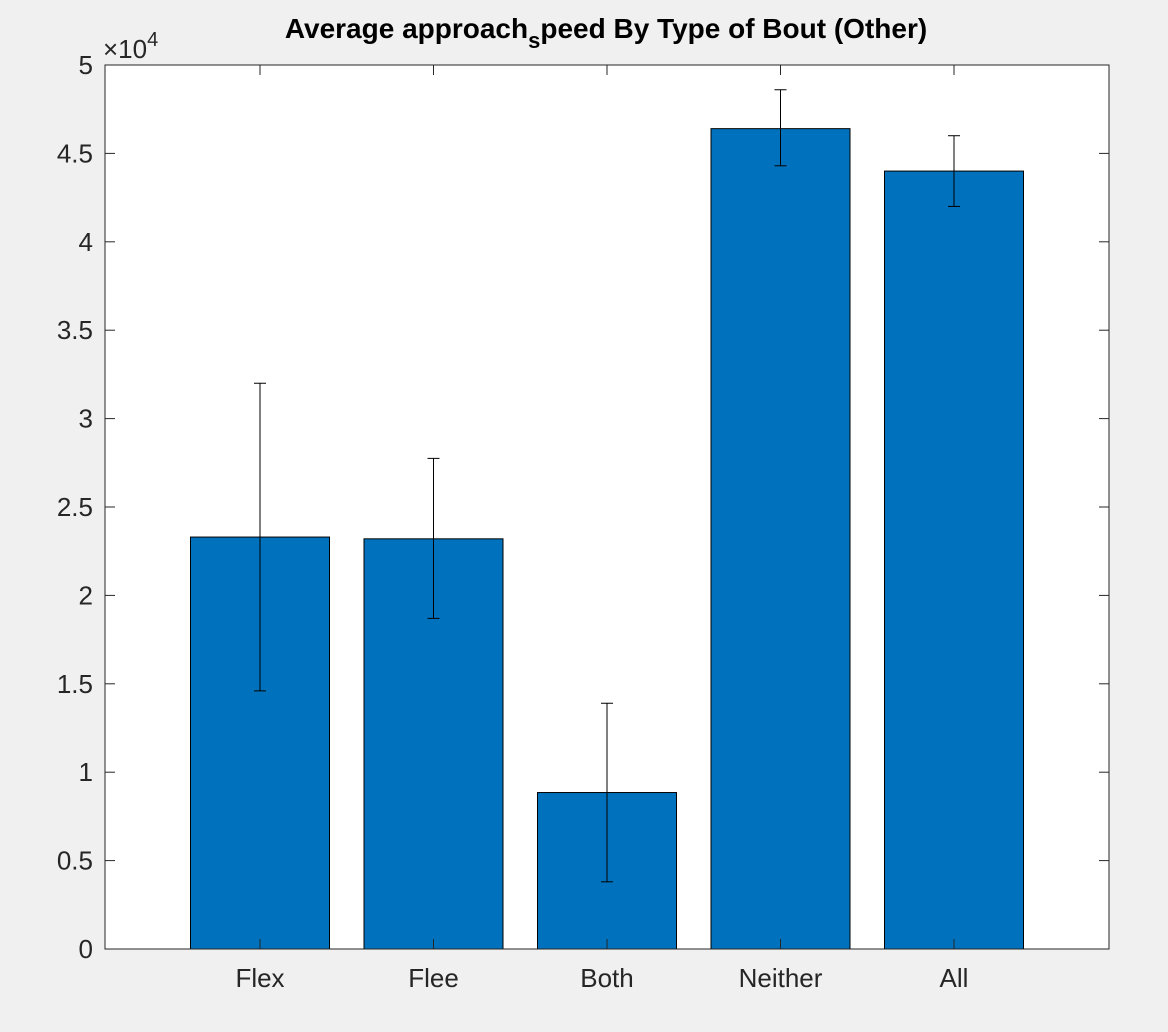  I want to click on bar-all, so click(954, 560).